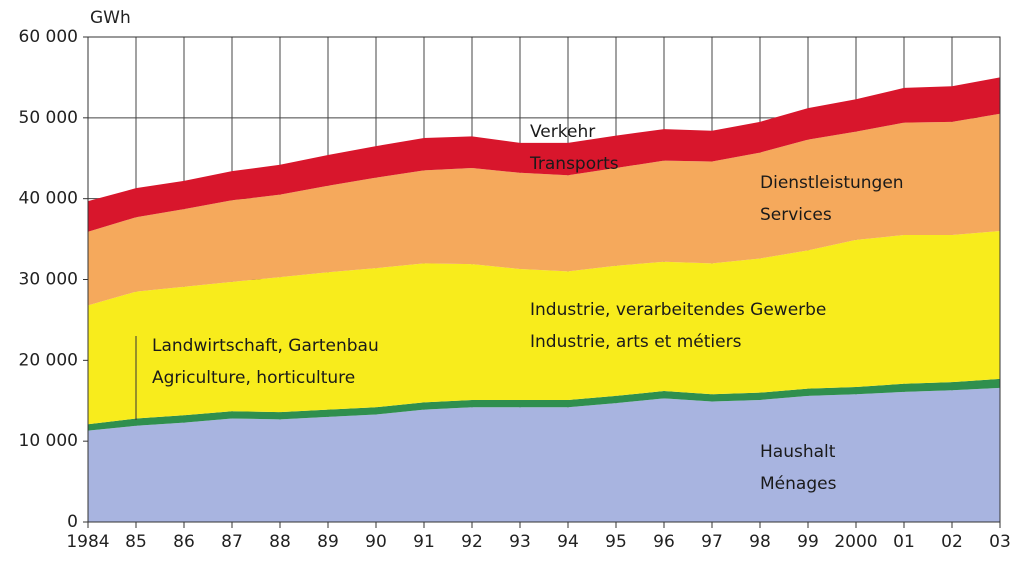 The image size is (1020, 563). What do you see at coordinates (678, 310) in the screenshot?
I see `series-label: Industrie, verarbeitendes Gewerbe` at bounding box center [678, 310].